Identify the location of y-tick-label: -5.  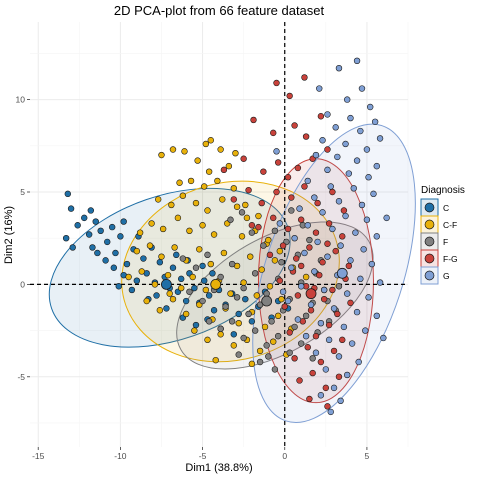
(21, 377).